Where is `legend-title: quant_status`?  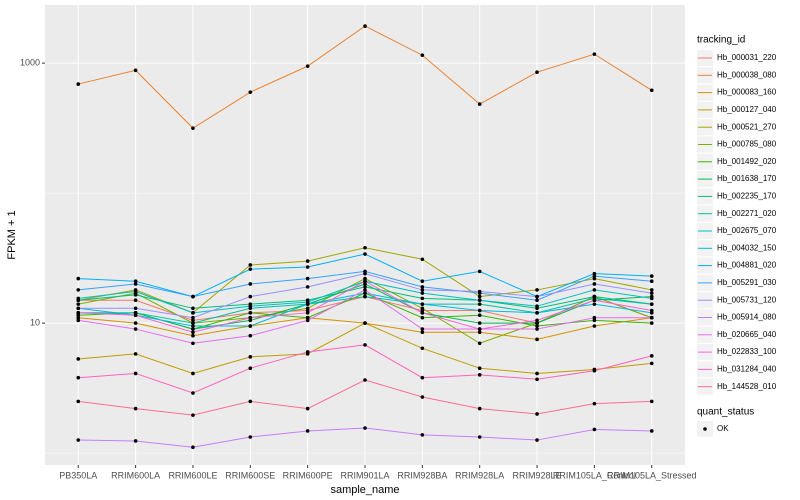 legend-title: quant_status is located at coordinates (725, 412).